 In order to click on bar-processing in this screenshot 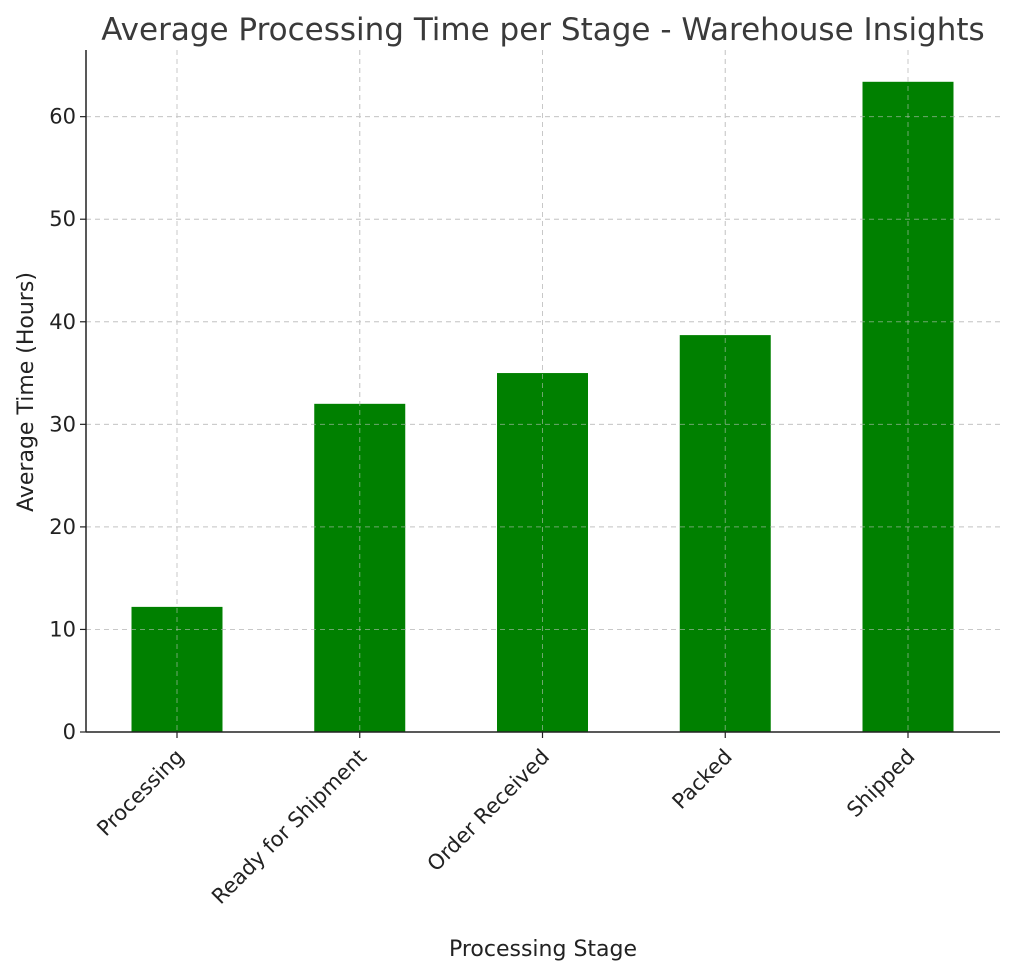, I will do `click(177, 669)`.